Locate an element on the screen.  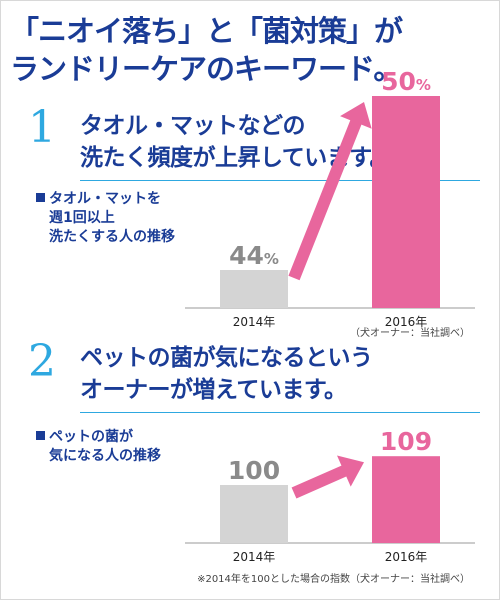
headline-line1: 「ニオイ落ち」と「菌対策」が is located at coordinates (206, 31).